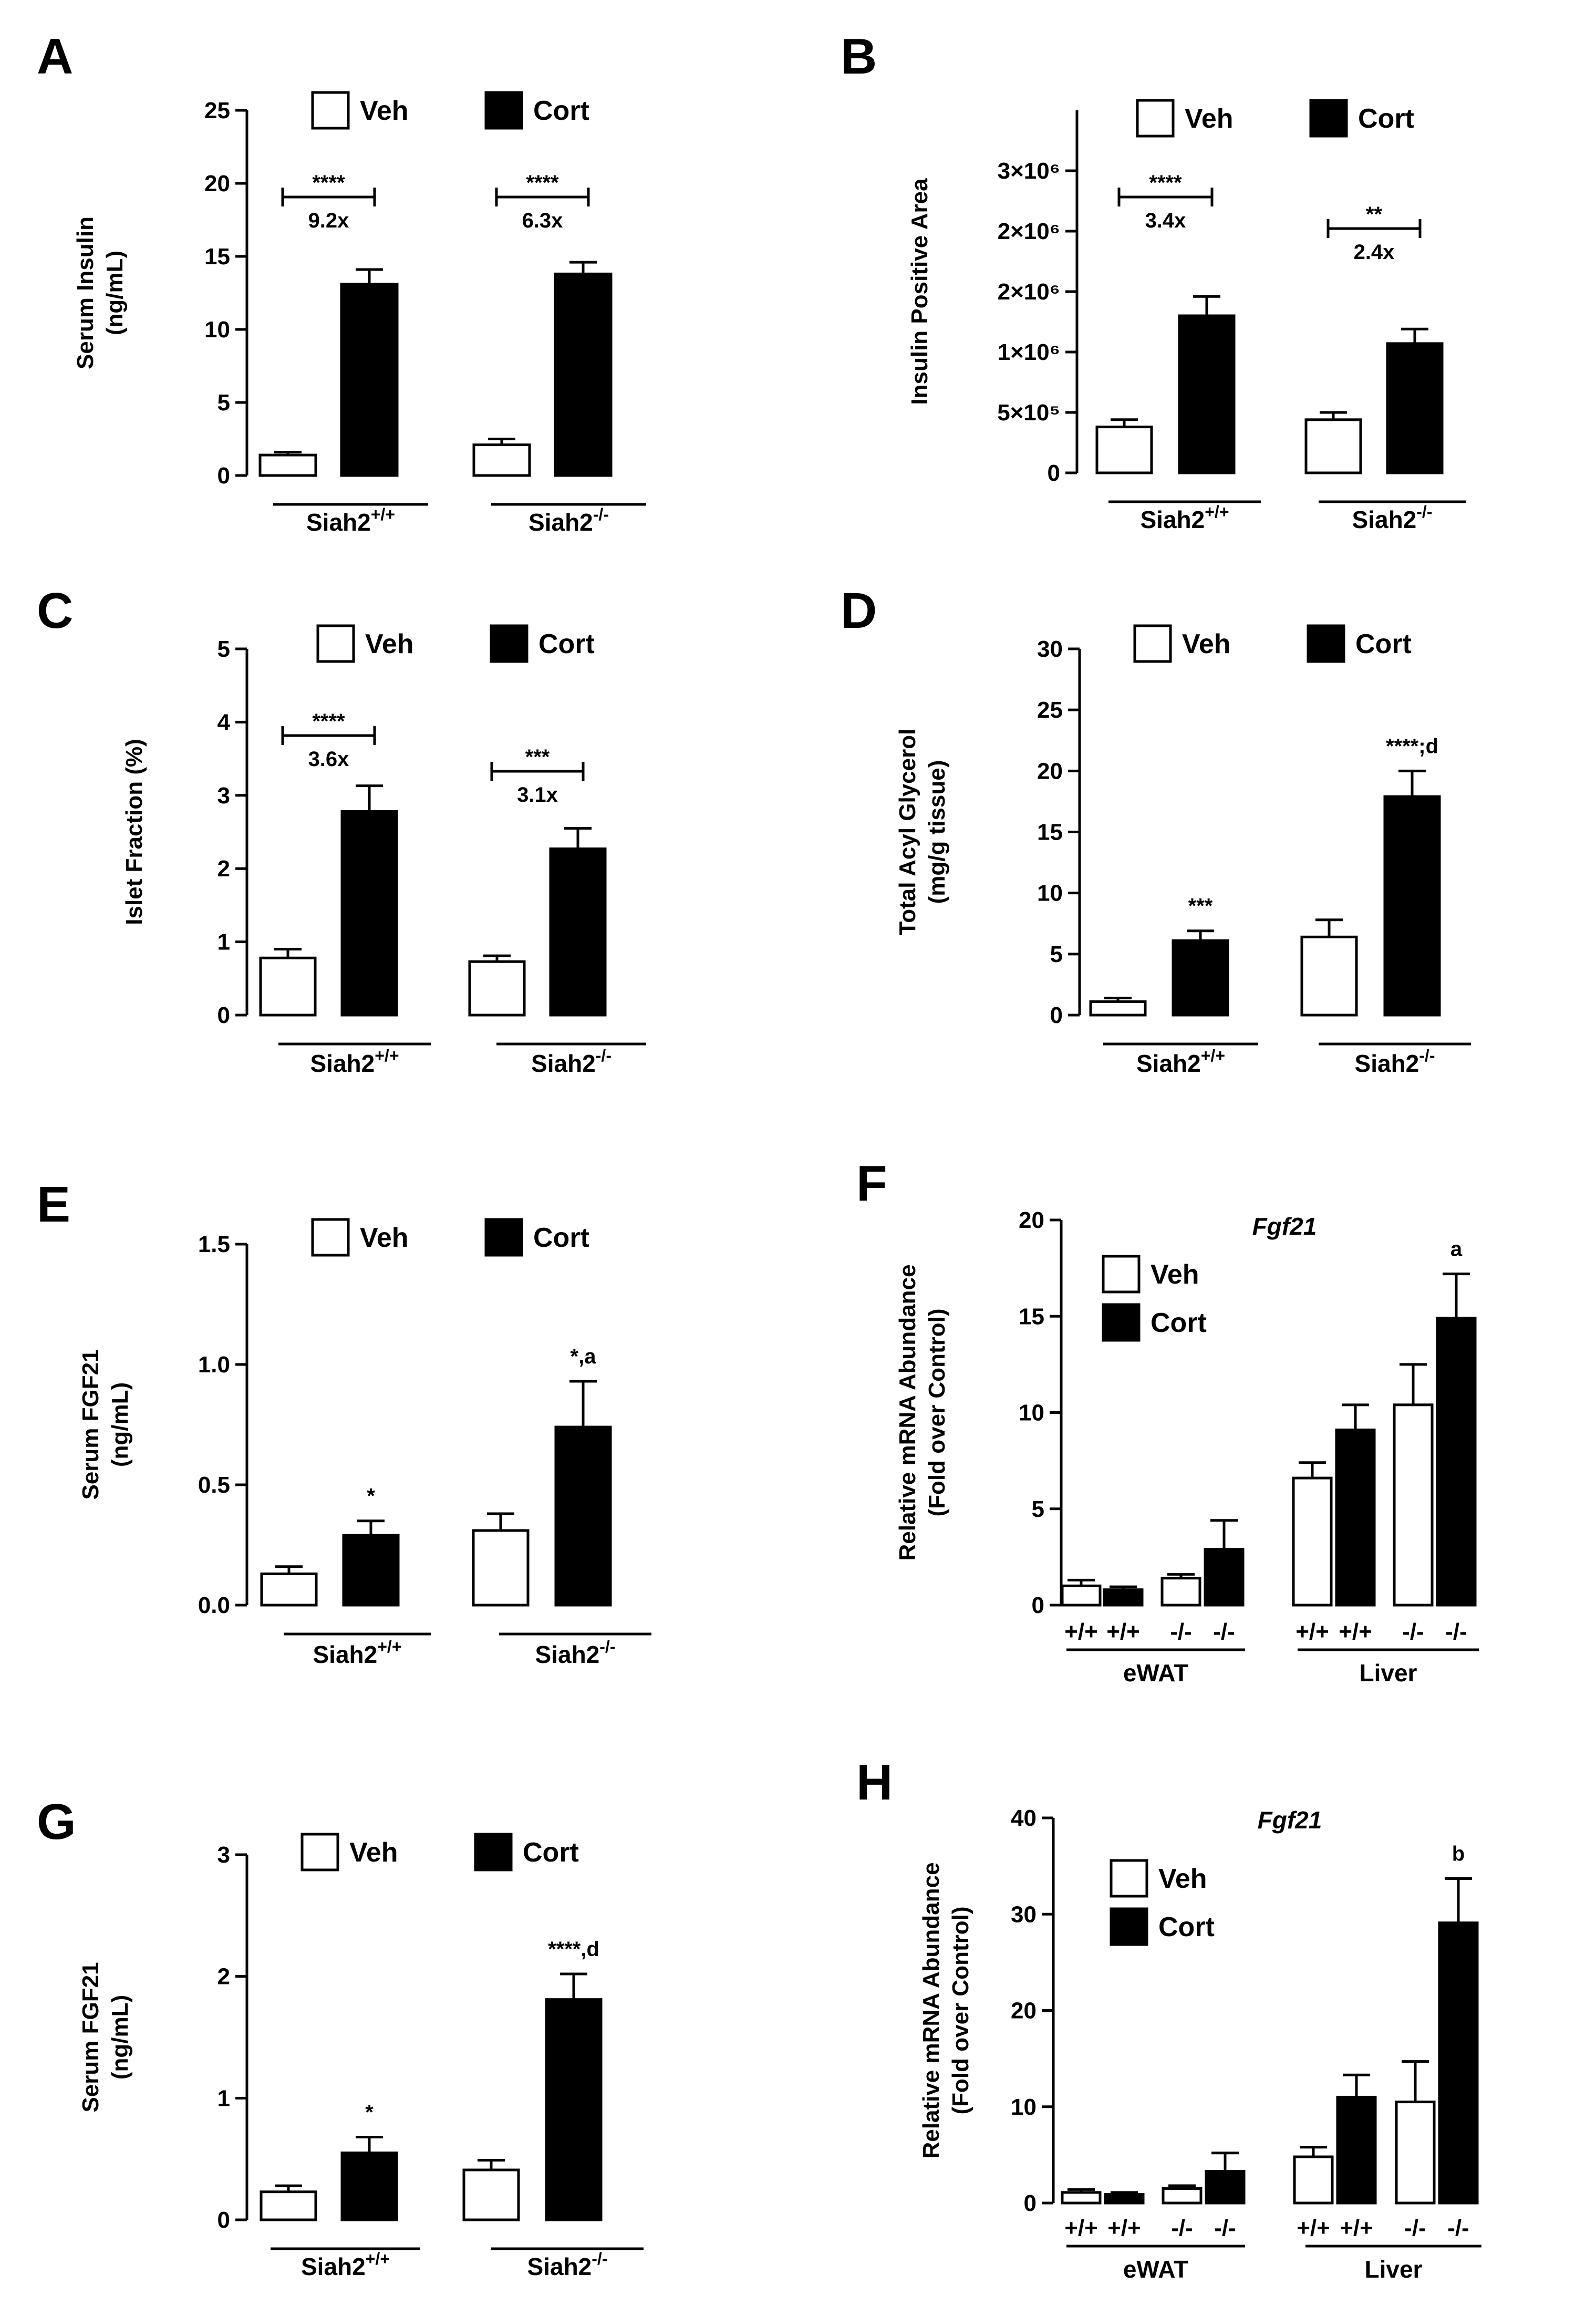 Image resolution: width=1596 pixels, height=2306 pixels. Describe the element at coordinates (1024, 2011) in the screenshot. I see `y-tick-label-h: 20` at that location.